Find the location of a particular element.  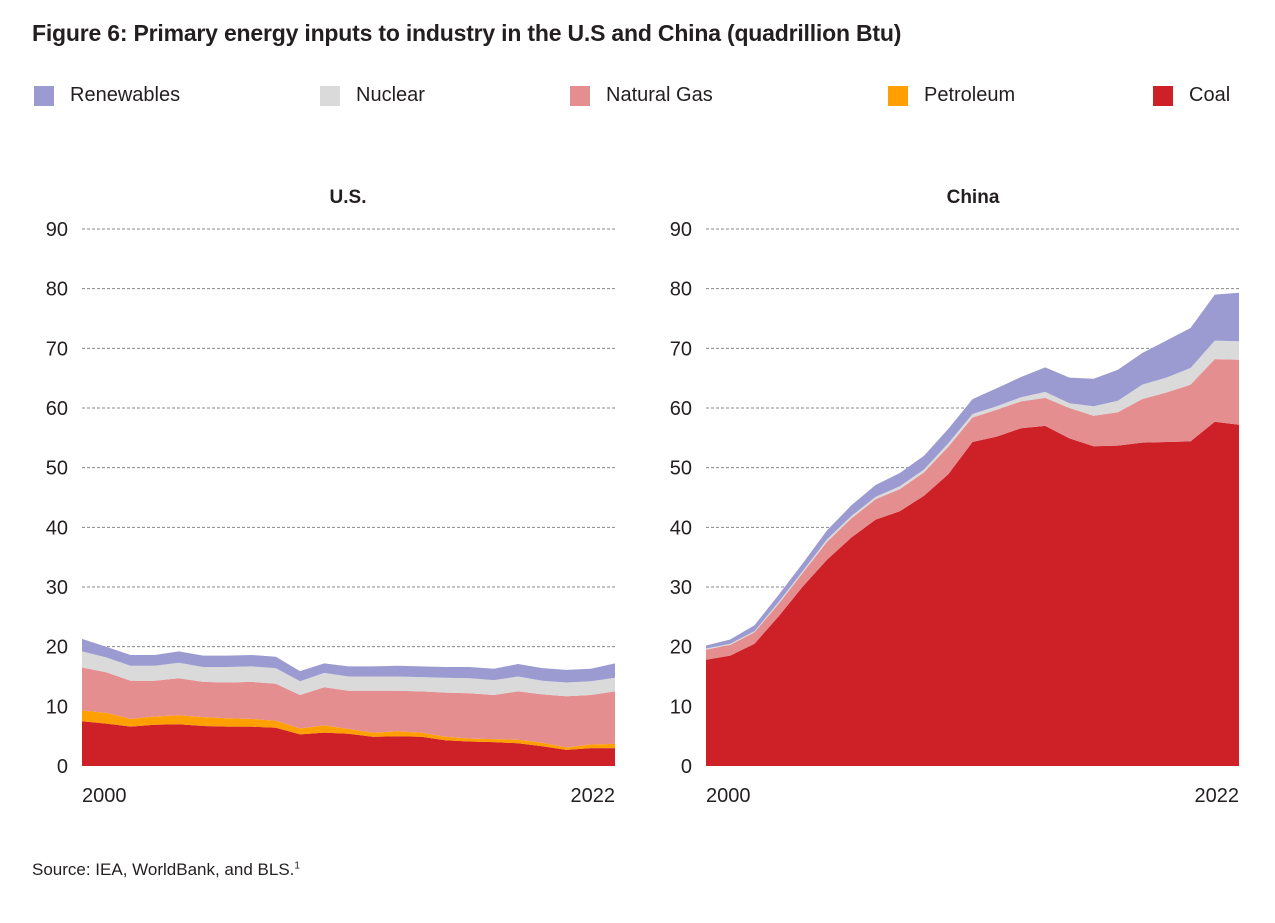

area-coal is located at coordinates (348, 743).